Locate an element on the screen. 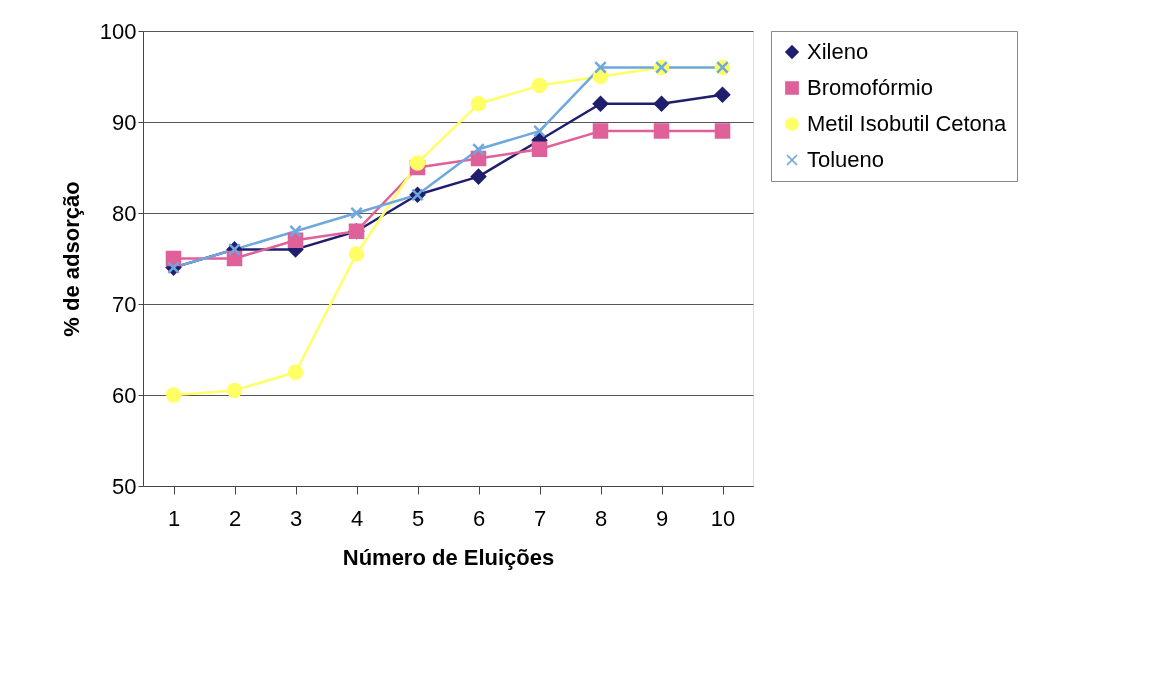 The image size is (1176, 675). y-tick-label: 70 is located at coordinates (124, 304).